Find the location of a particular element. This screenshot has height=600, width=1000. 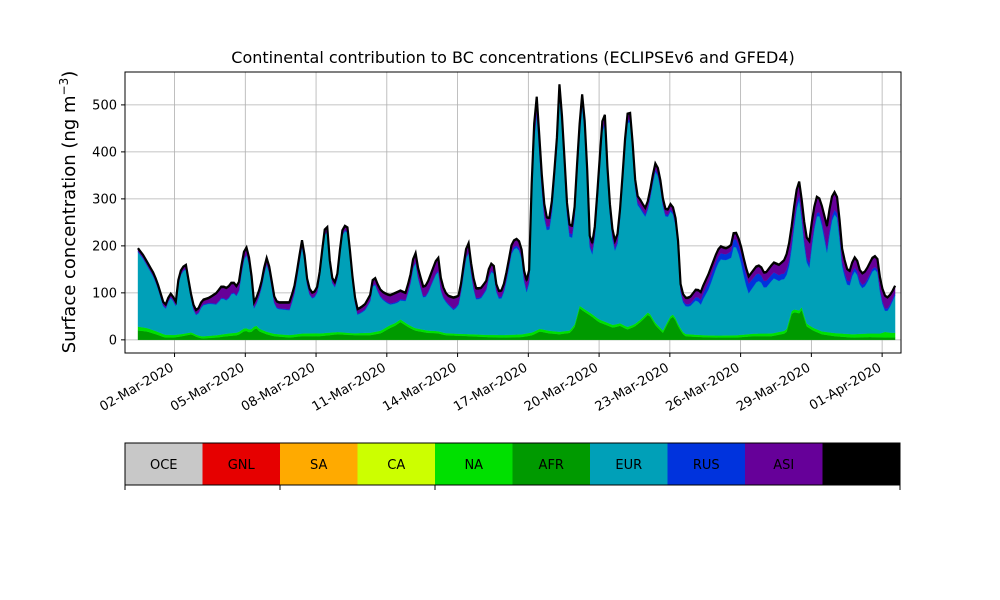

legend-label-oce: OCE is located at coordinates (164, 465).